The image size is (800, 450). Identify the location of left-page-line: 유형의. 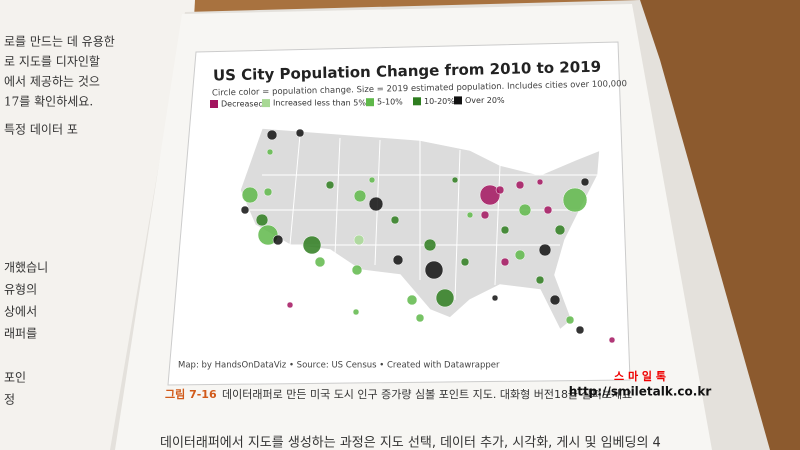
(20, 290).